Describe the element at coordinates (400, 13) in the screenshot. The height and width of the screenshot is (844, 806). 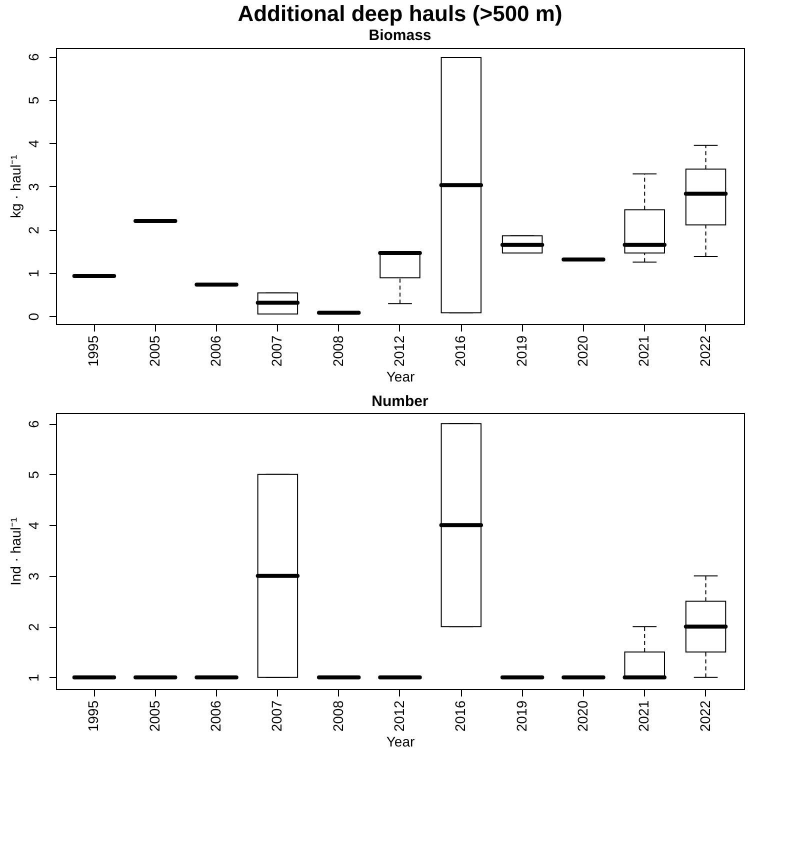
I see `chart-title: Additional deep hauls (>500 m)` at that location.